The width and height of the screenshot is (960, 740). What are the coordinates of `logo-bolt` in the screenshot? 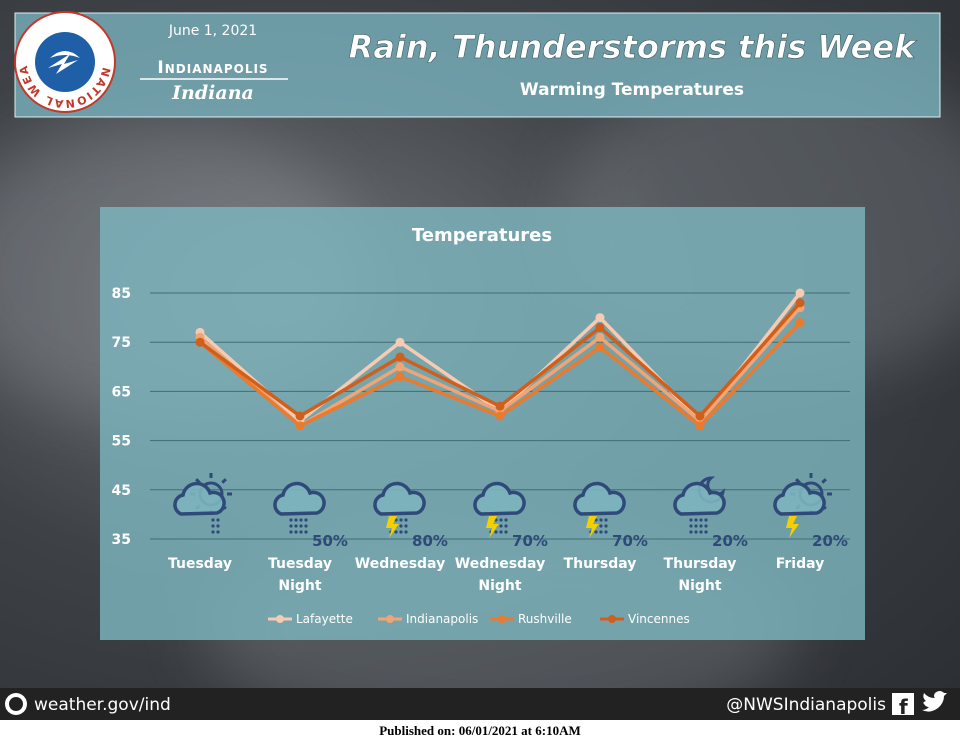 It's located at (64, 62).